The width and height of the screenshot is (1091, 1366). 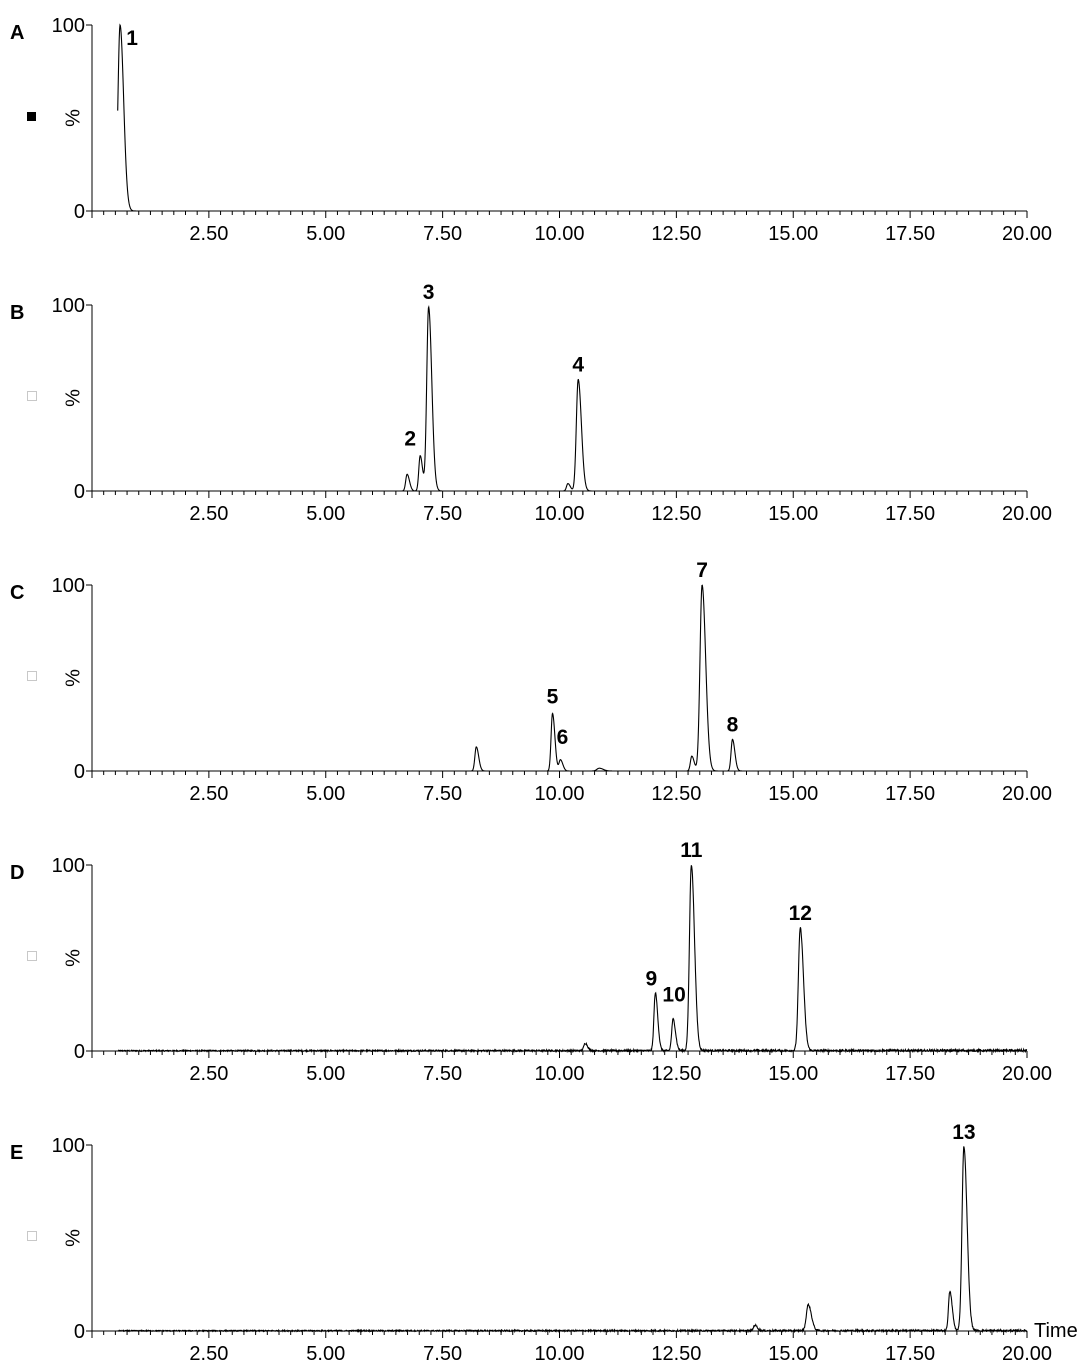 I want to click on peak-label: 5, so click(x=553, y=696).